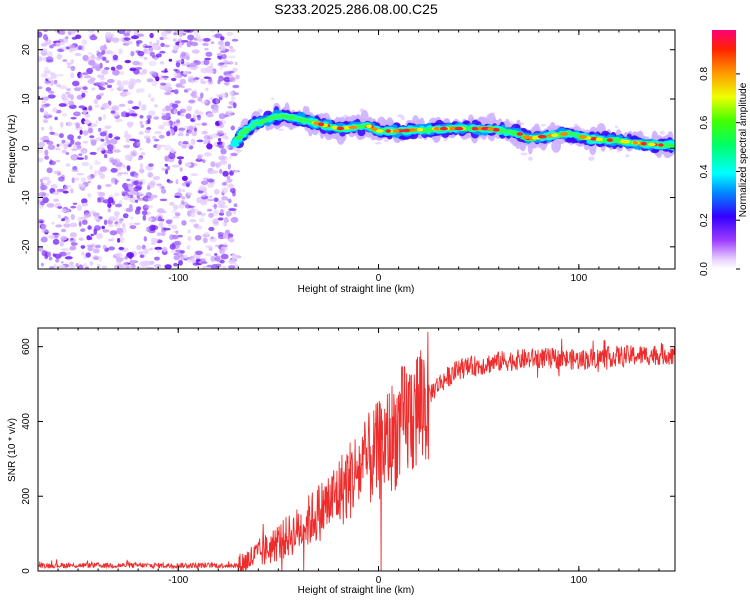 This screenshot has width=750, height=600. I want to click on ridge-mark, so click(303, 122).